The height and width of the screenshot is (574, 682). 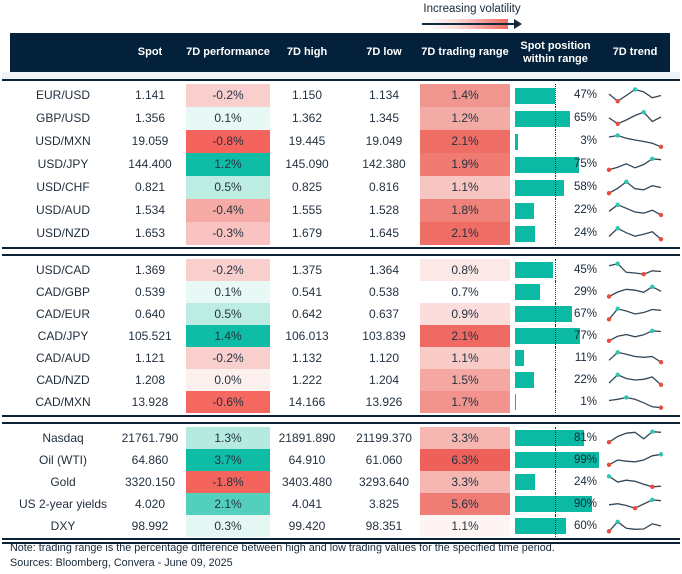 What do you see at coordinates (555, 402) in the screenshot?
I see `spot-position-cell: 1%` at bounding box center [555, 402].